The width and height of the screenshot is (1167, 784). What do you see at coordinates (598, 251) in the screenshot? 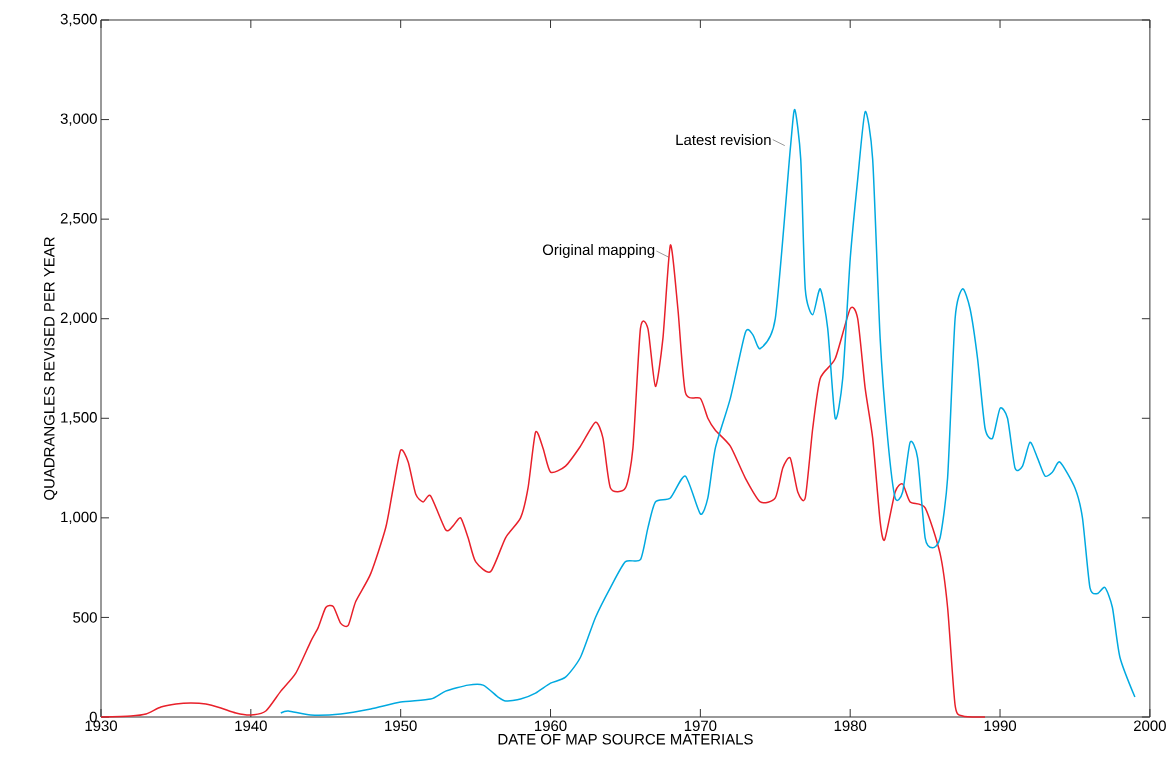
I see `series-label: Original mapping` at bounding box center [598, 251].